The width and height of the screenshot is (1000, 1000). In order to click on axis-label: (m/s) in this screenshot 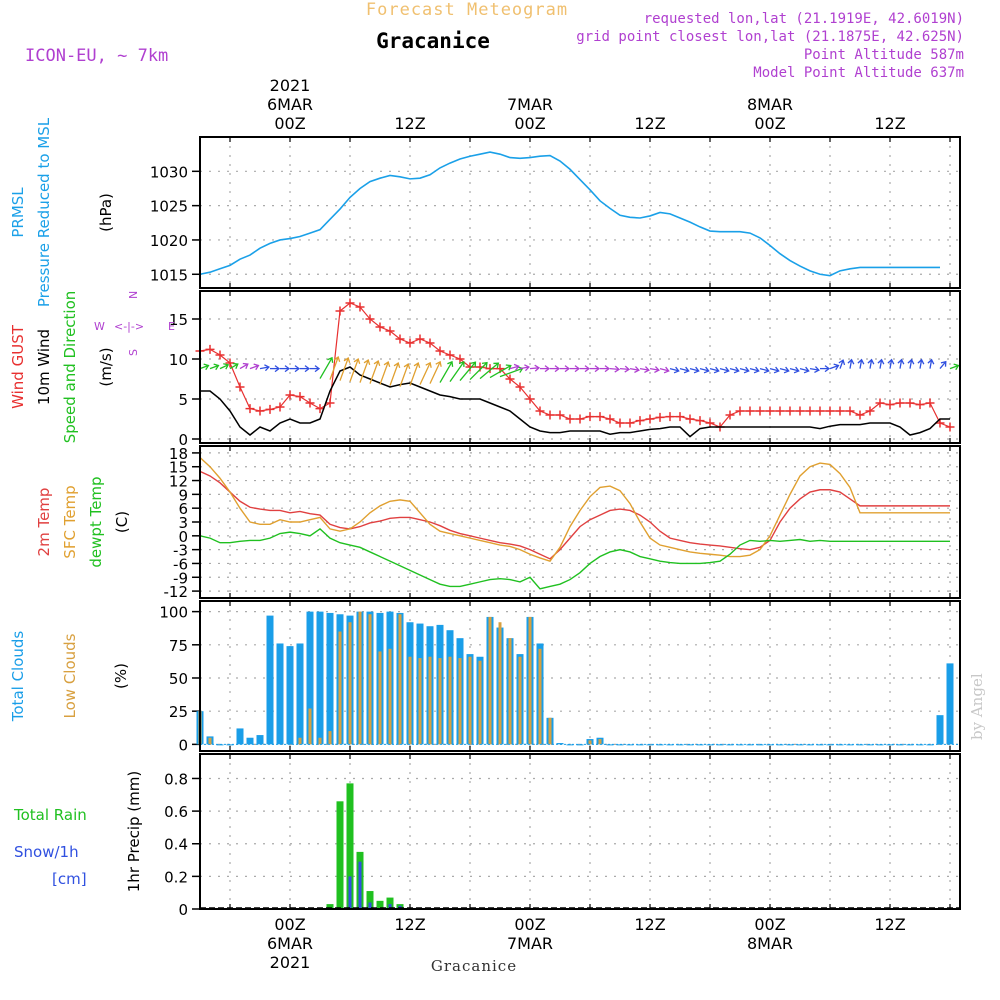, I will do `click(106, 366)`.